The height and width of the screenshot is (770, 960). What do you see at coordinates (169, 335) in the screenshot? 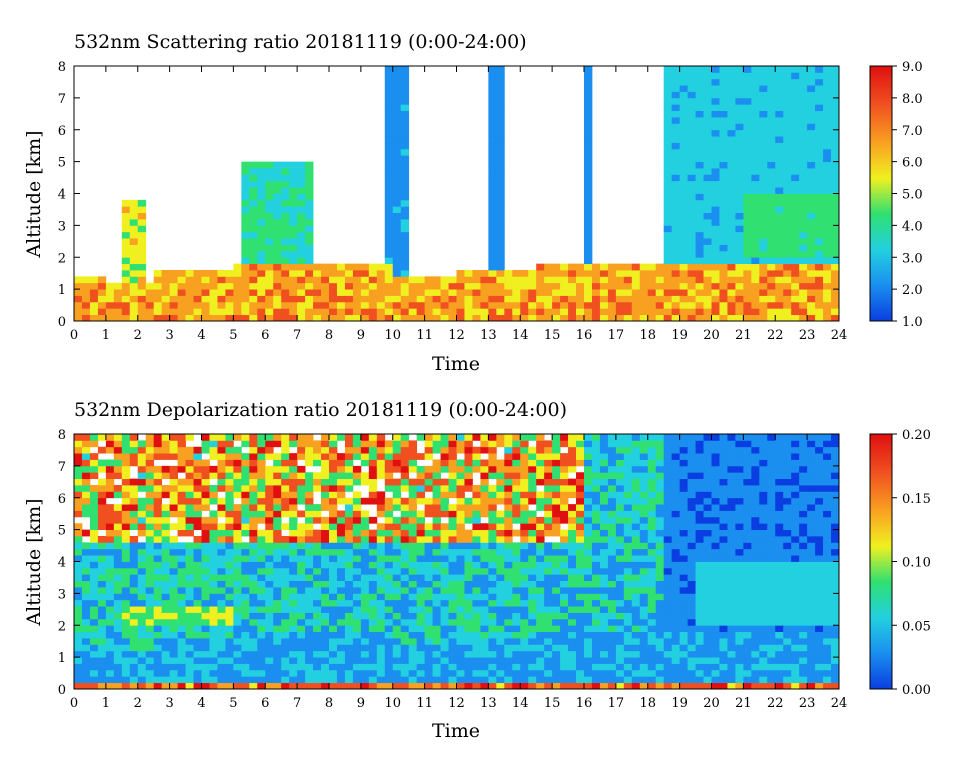
I see `x-tick-label: 3` at bounding box center [169, 335].